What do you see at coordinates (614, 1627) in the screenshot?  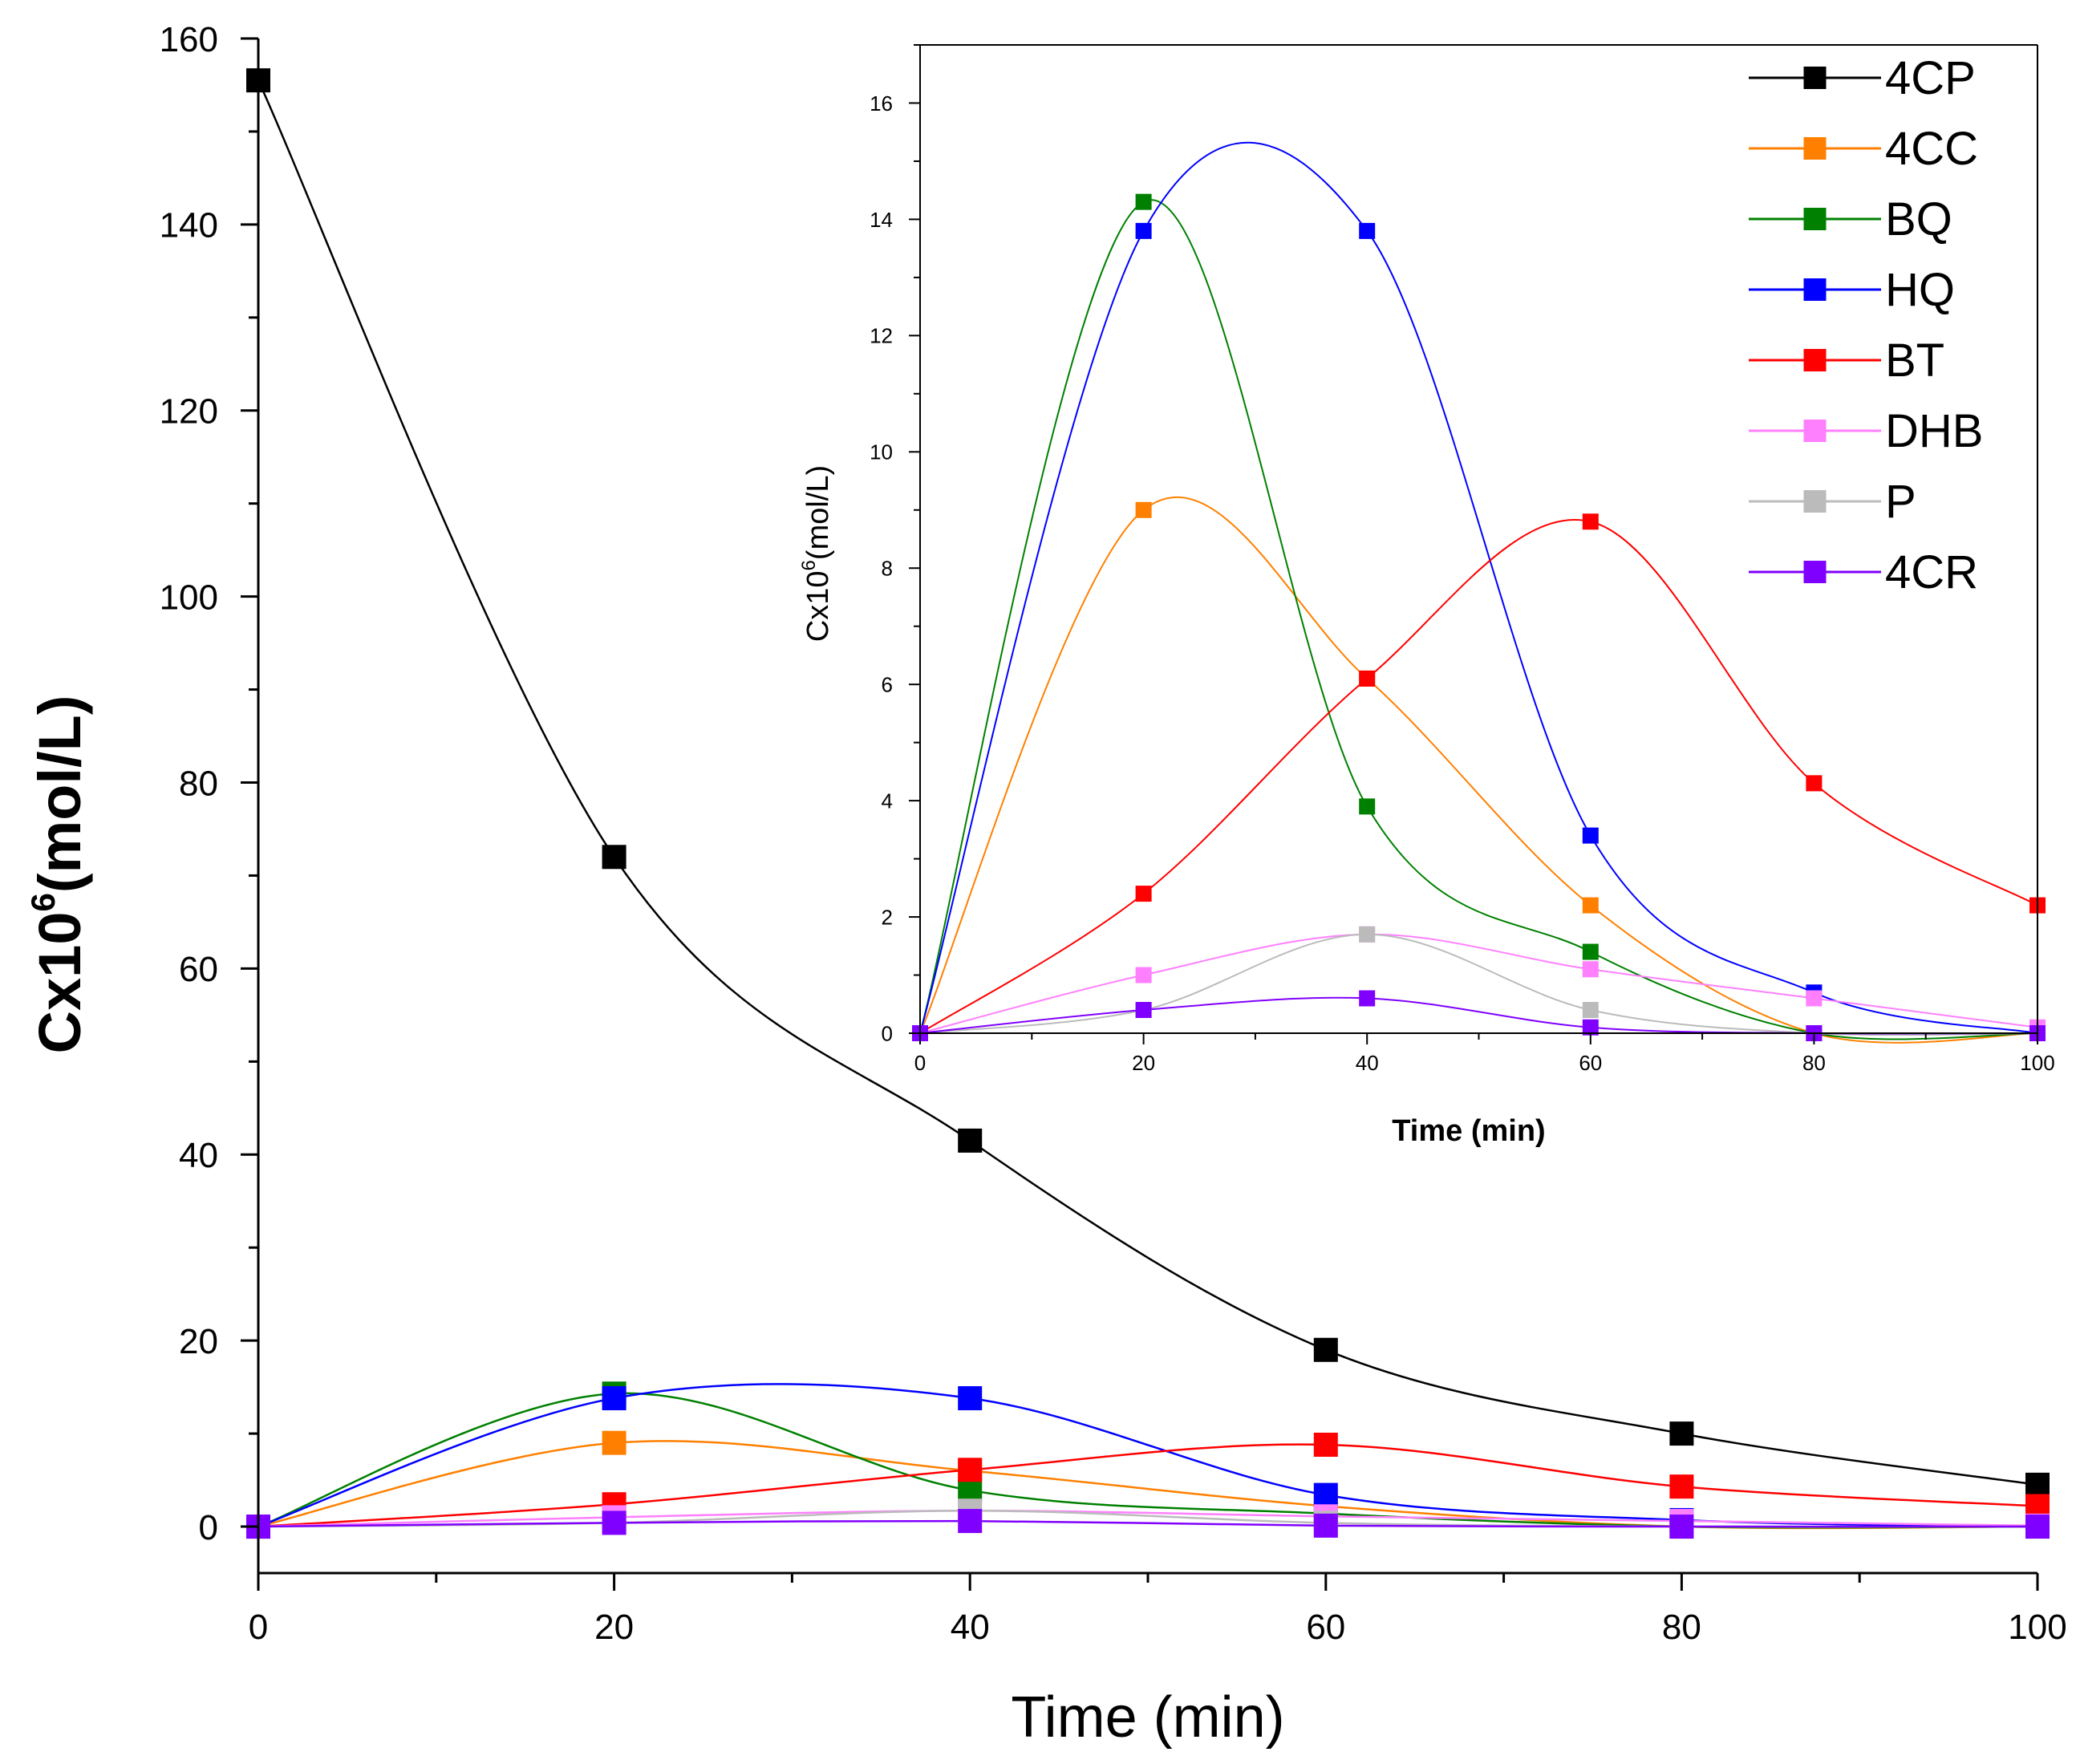 I see `main-x-tick-label: 20` at bounding box center [614, 1627].